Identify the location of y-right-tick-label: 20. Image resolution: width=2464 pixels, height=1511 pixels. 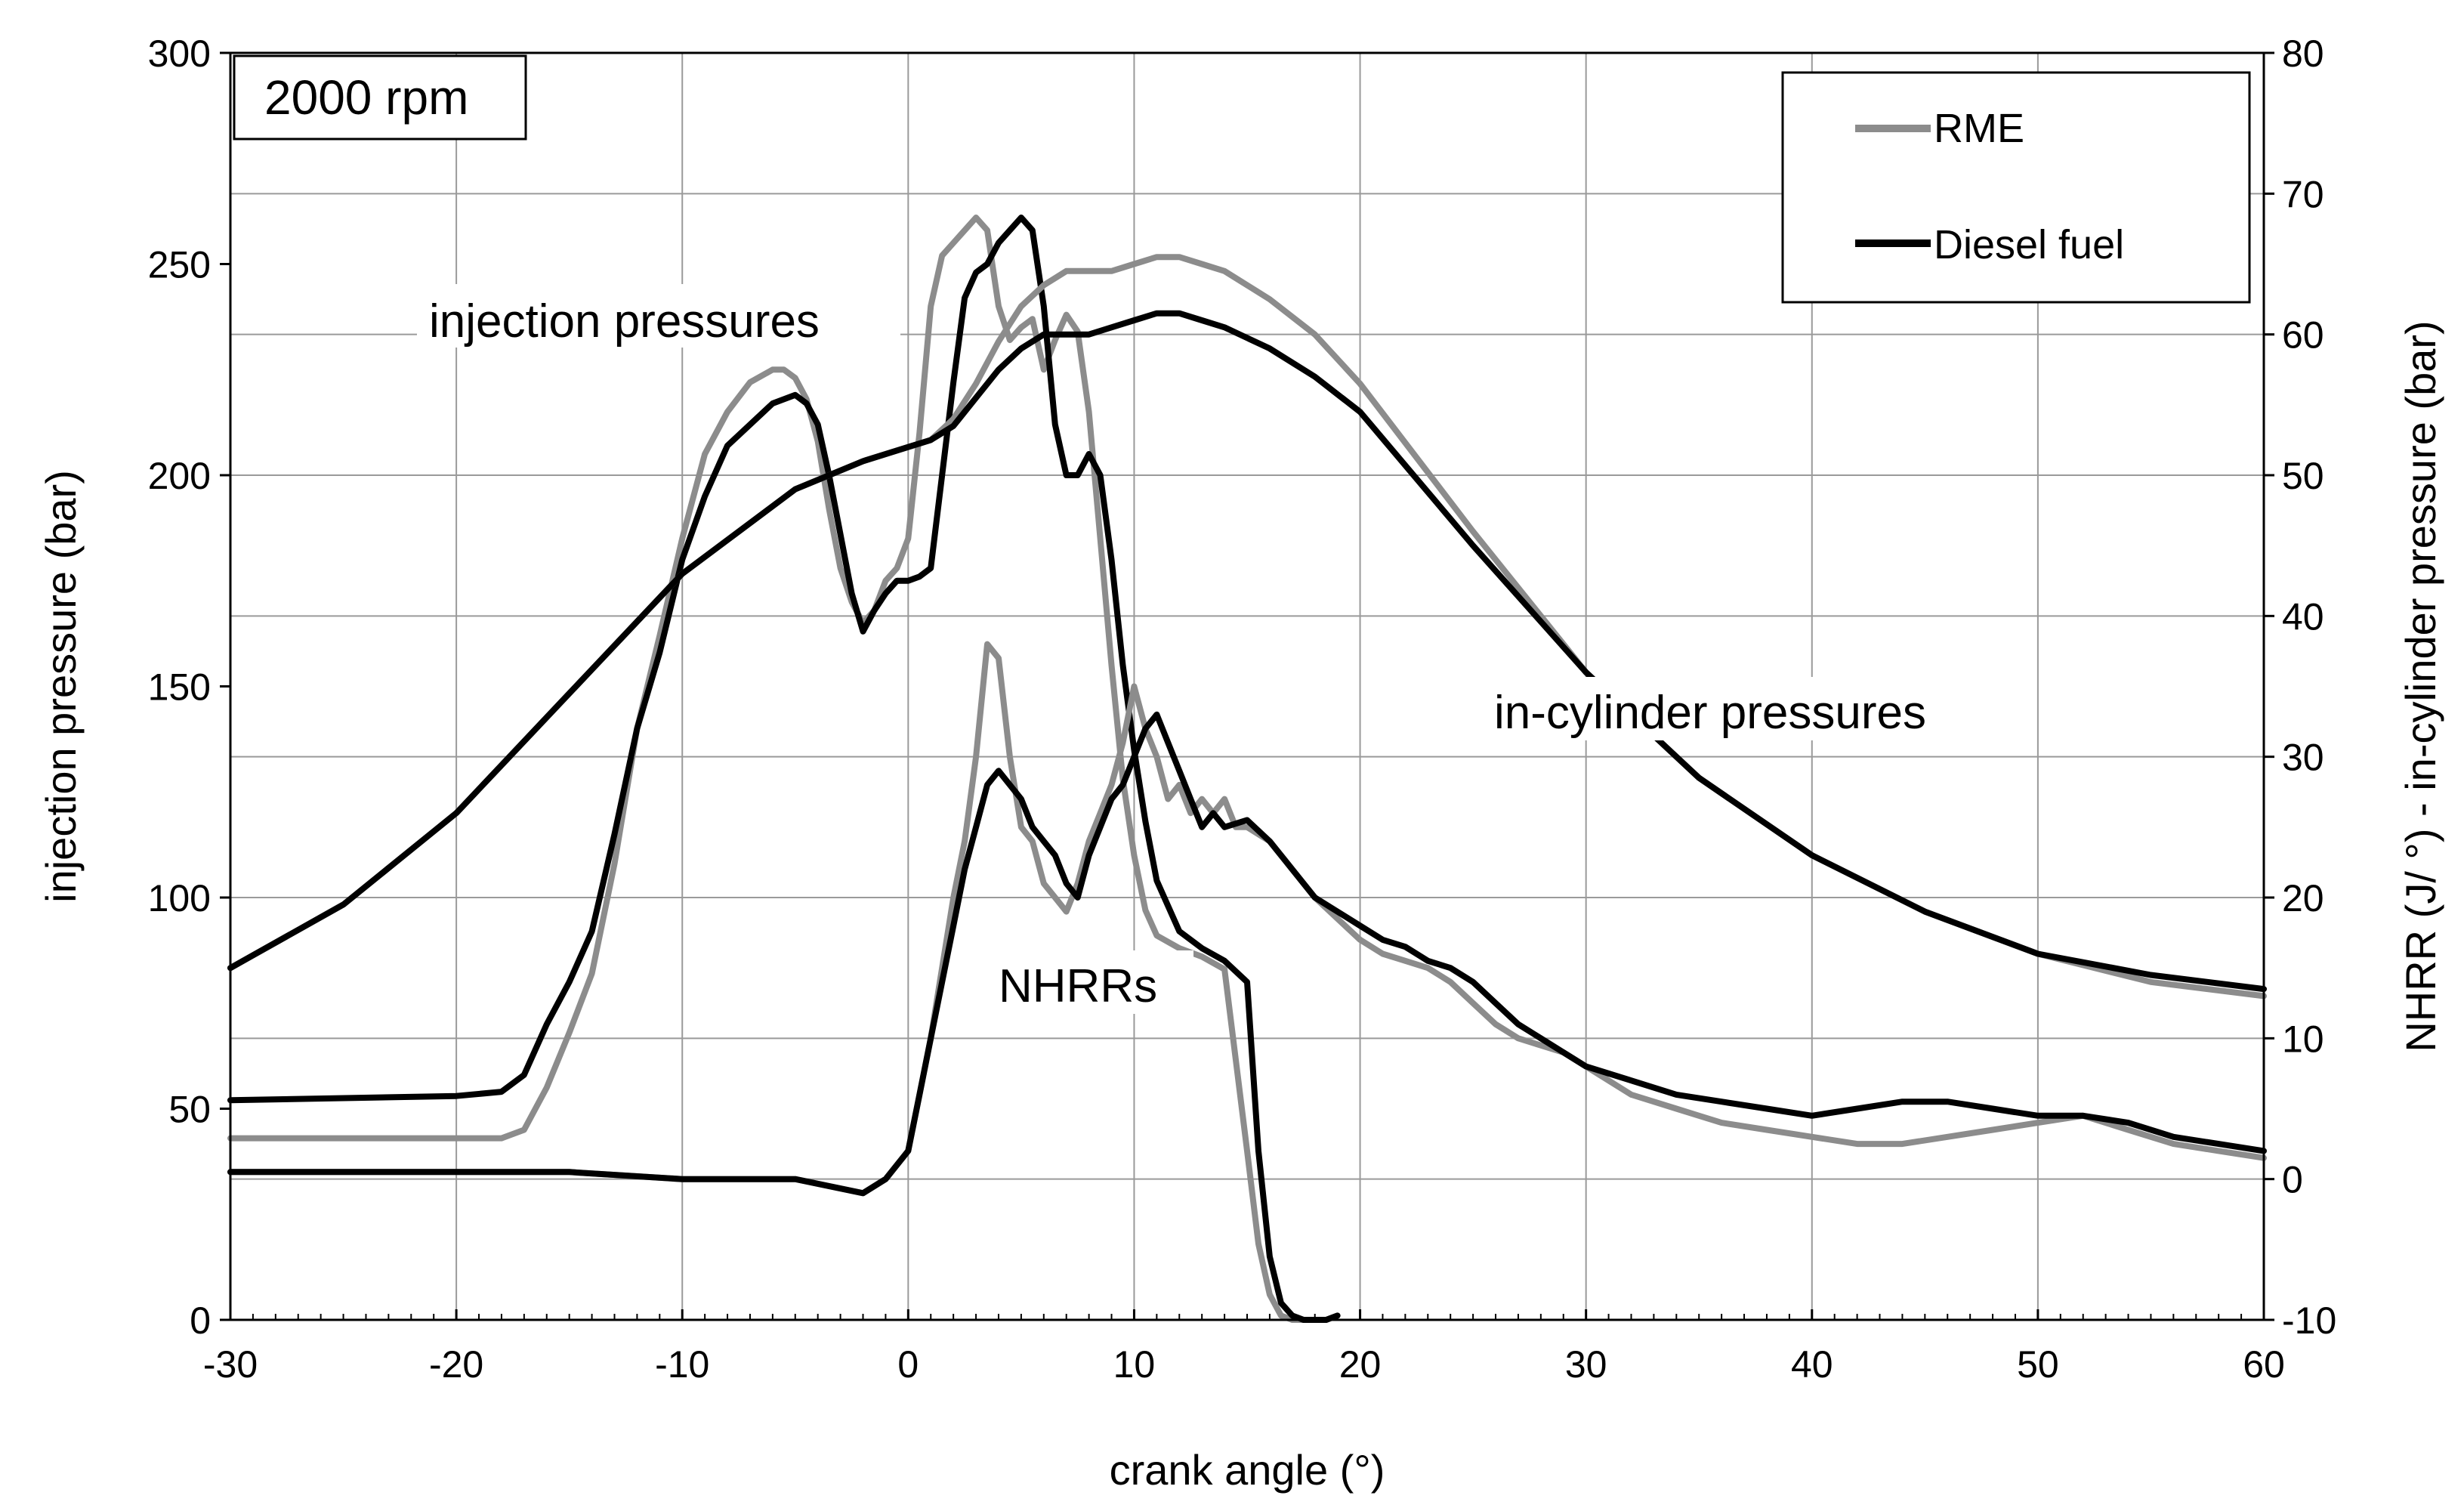
(2303, 898).